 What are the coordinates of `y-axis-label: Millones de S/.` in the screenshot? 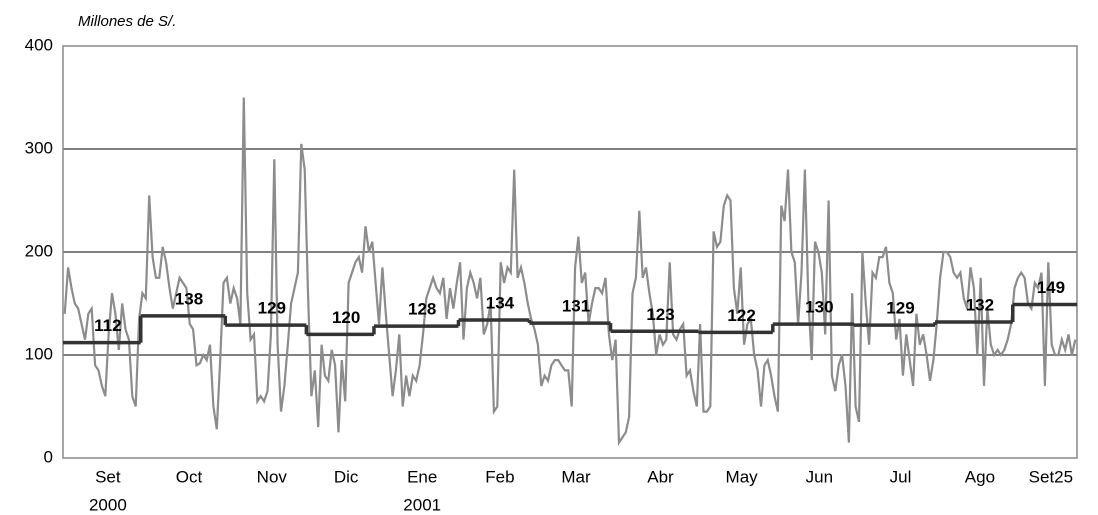 It's located at (127, 21).